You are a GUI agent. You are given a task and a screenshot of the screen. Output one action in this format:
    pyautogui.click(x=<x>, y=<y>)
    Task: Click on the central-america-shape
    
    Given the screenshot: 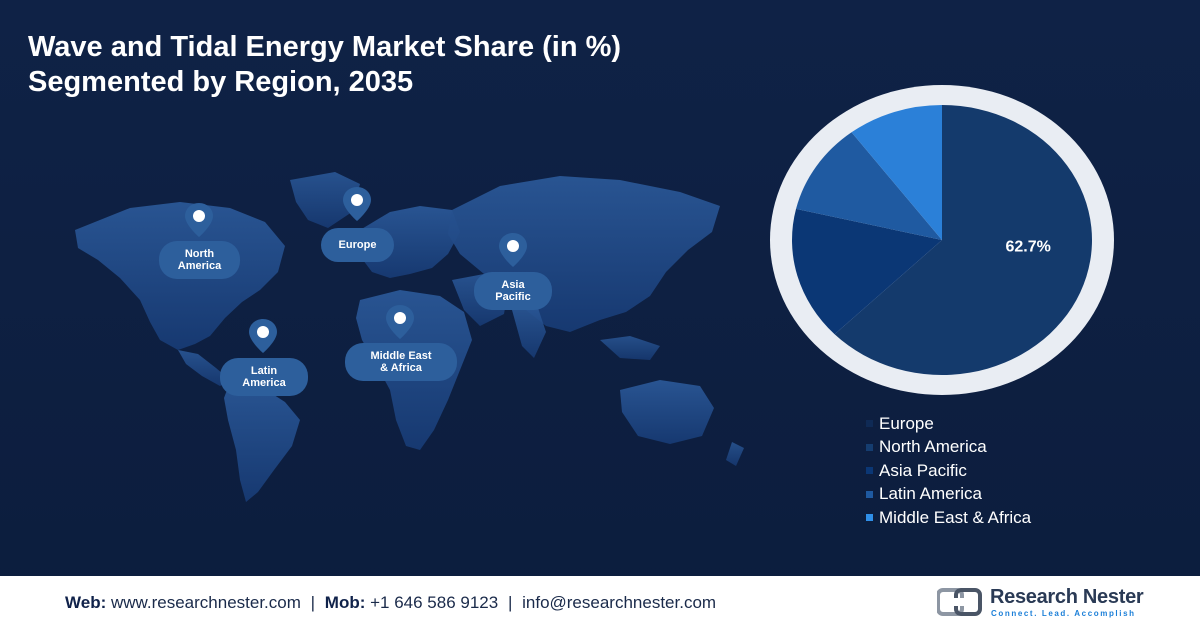 What is the action you would take?
    pyautogui.click(x=204, y=368)
    